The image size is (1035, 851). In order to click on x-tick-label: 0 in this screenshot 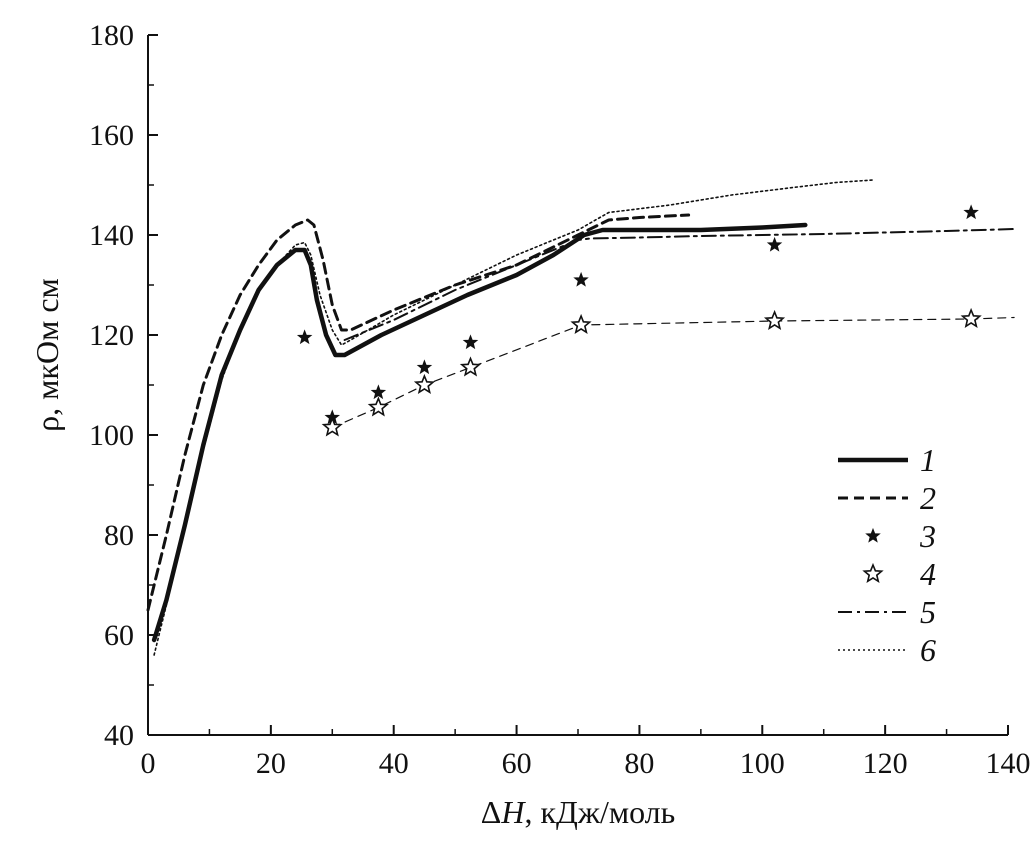, I will do `click(148, 763)`.